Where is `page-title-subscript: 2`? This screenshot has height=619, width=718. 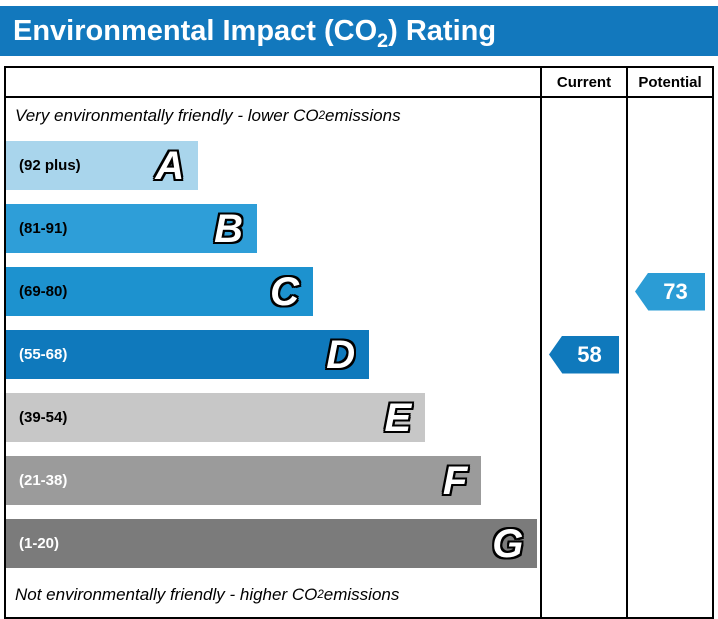
page-title-subscript: 2 is located at coordinates (383, 40).